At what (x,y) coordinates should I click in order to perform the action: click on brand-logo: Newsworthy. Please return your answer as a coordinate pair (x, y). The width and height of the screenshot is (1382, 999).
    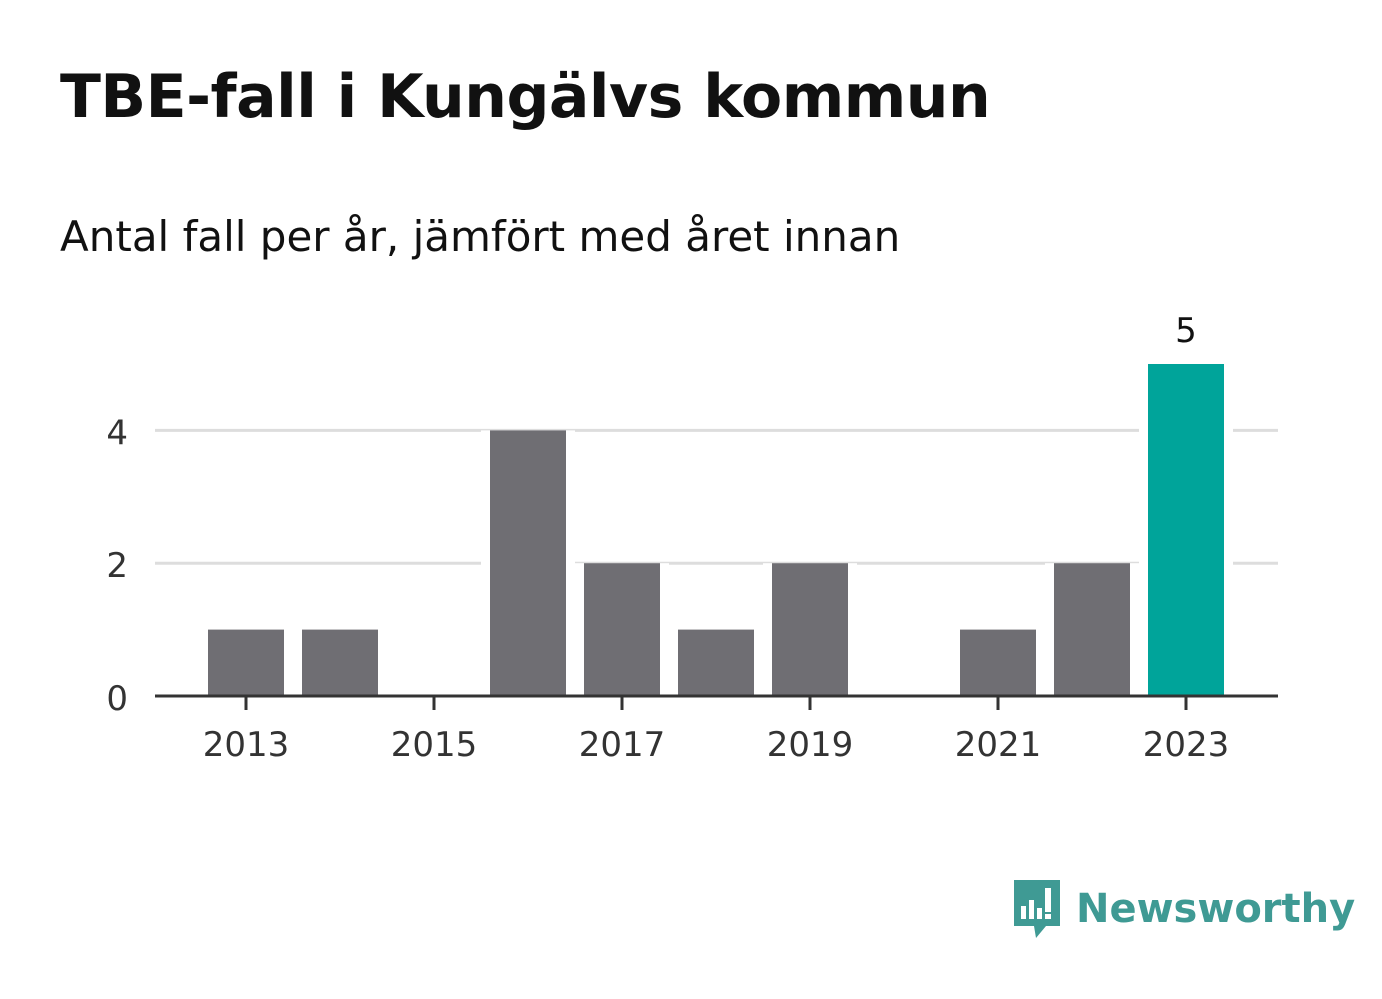
    Looking at the image, I should click on (1183, 909).